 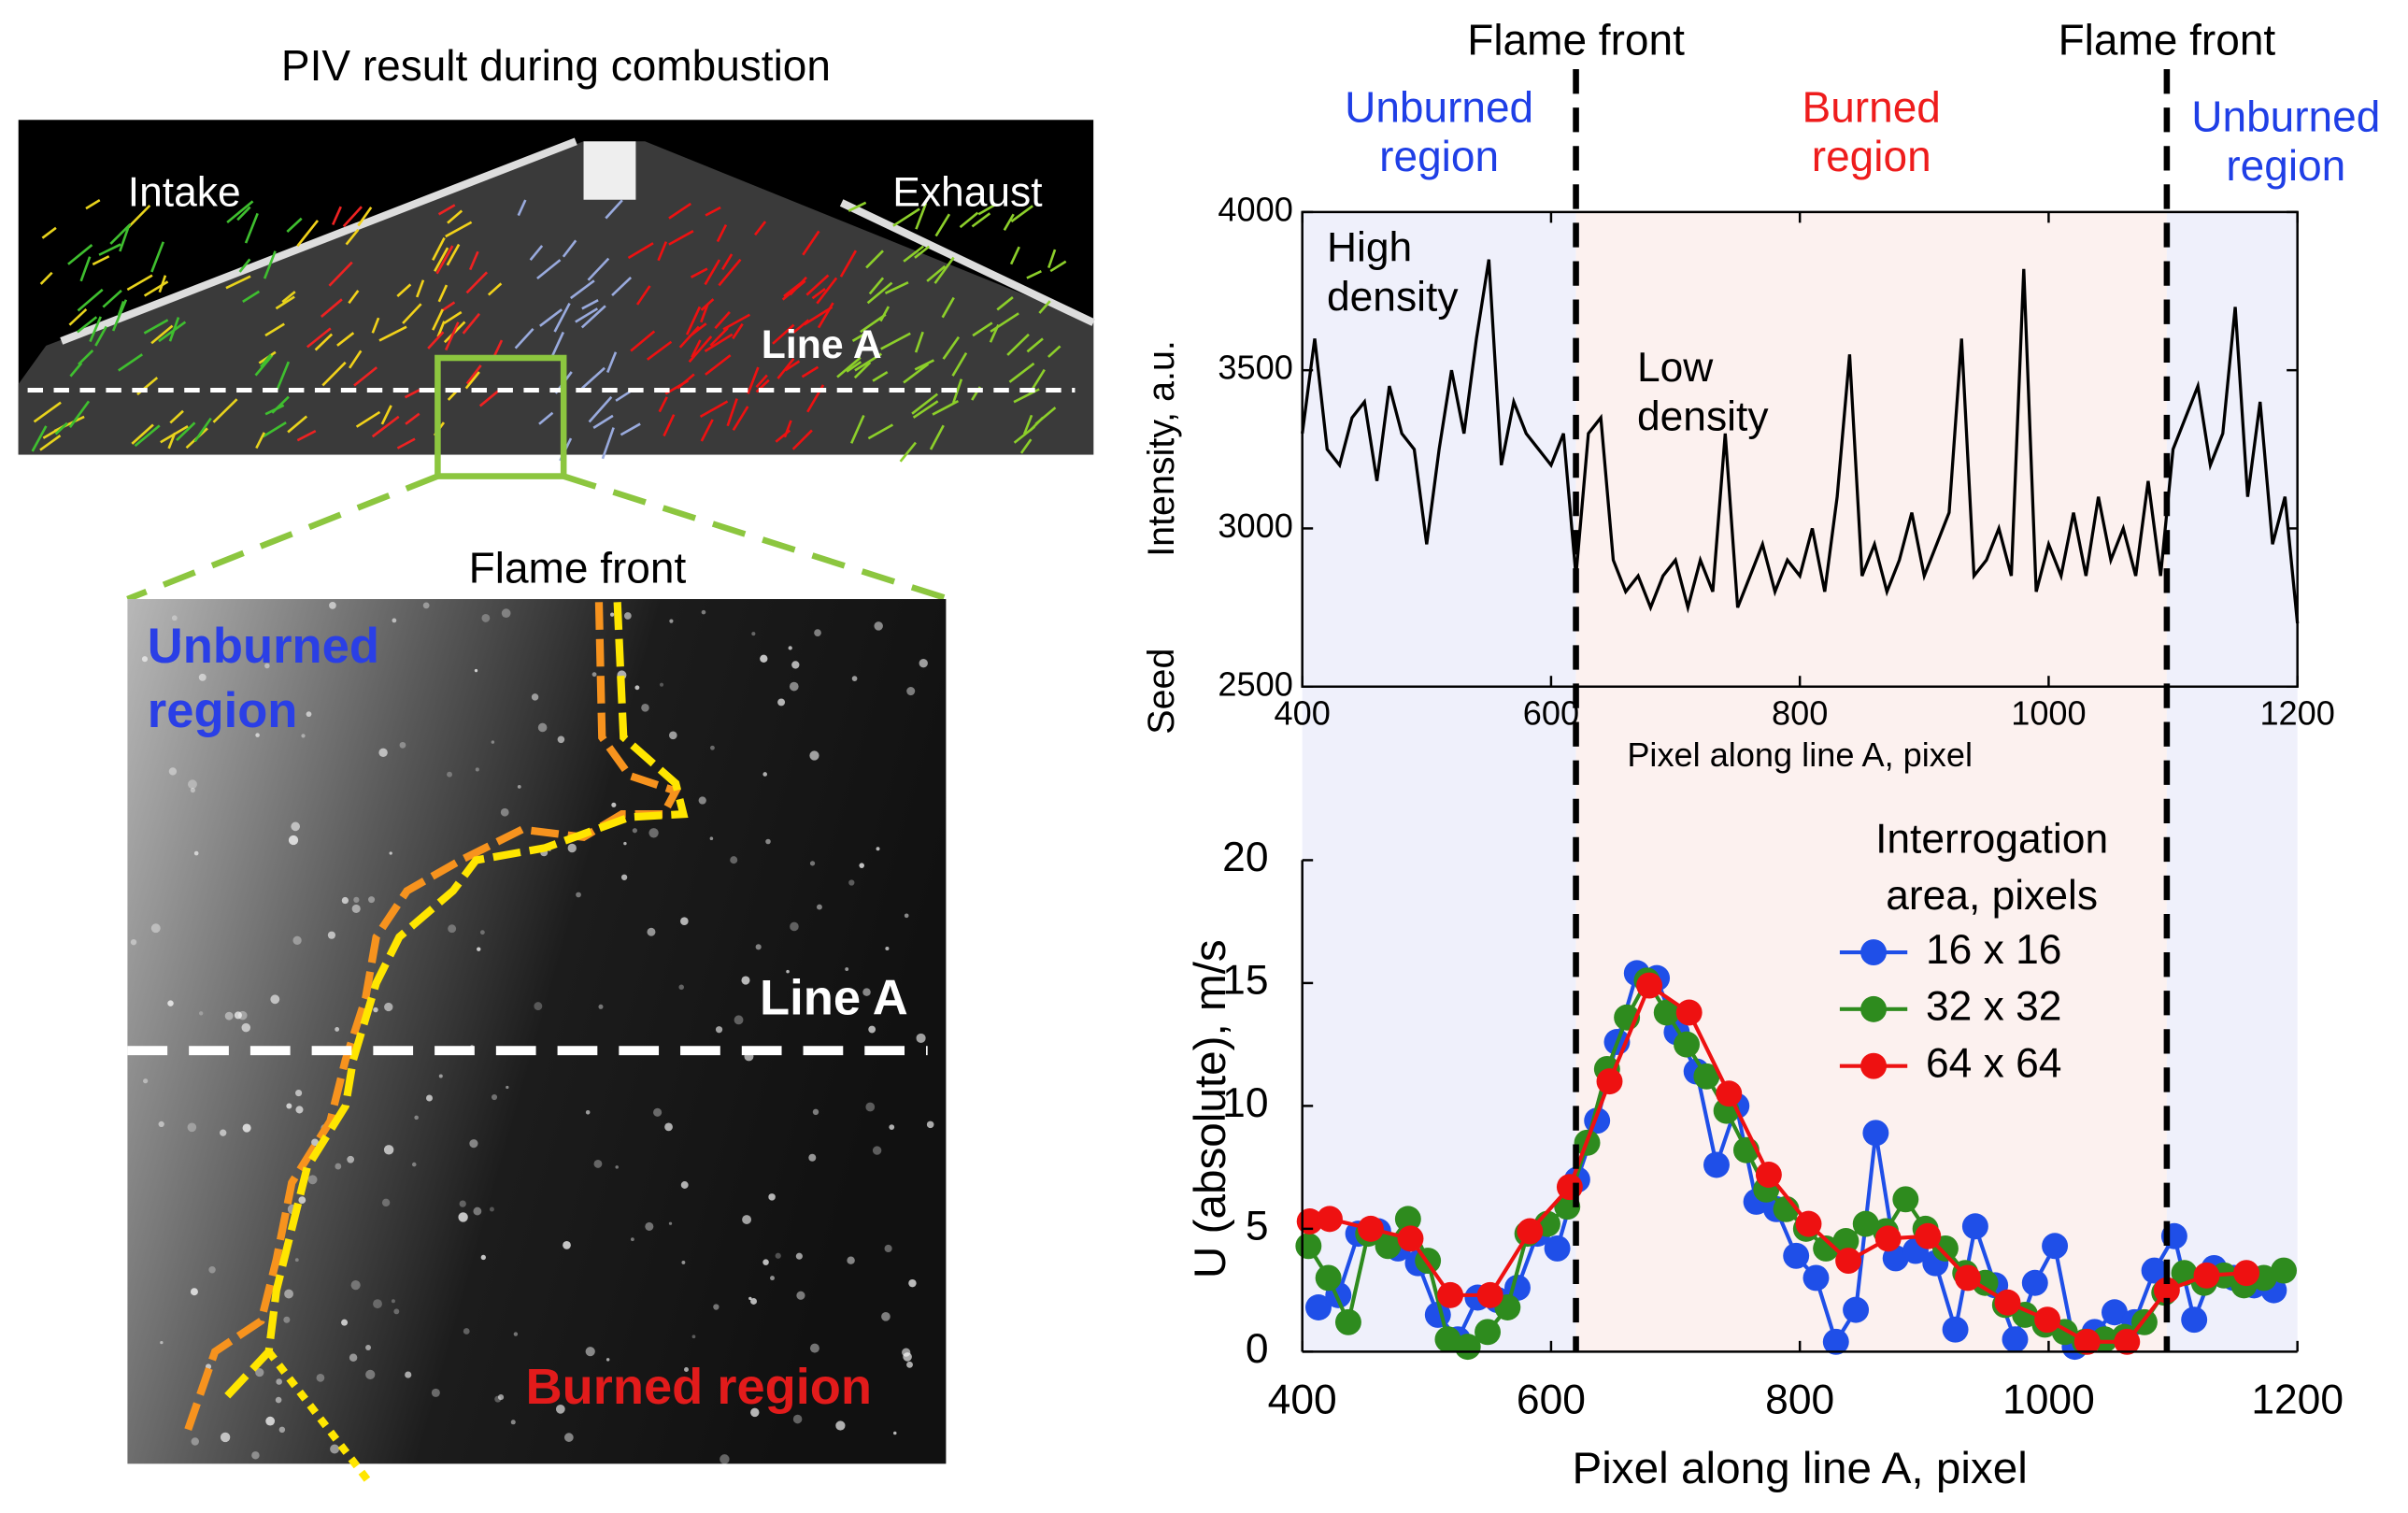 I want to click on y-tick-label: 4000, so click(x=1255, y=209).